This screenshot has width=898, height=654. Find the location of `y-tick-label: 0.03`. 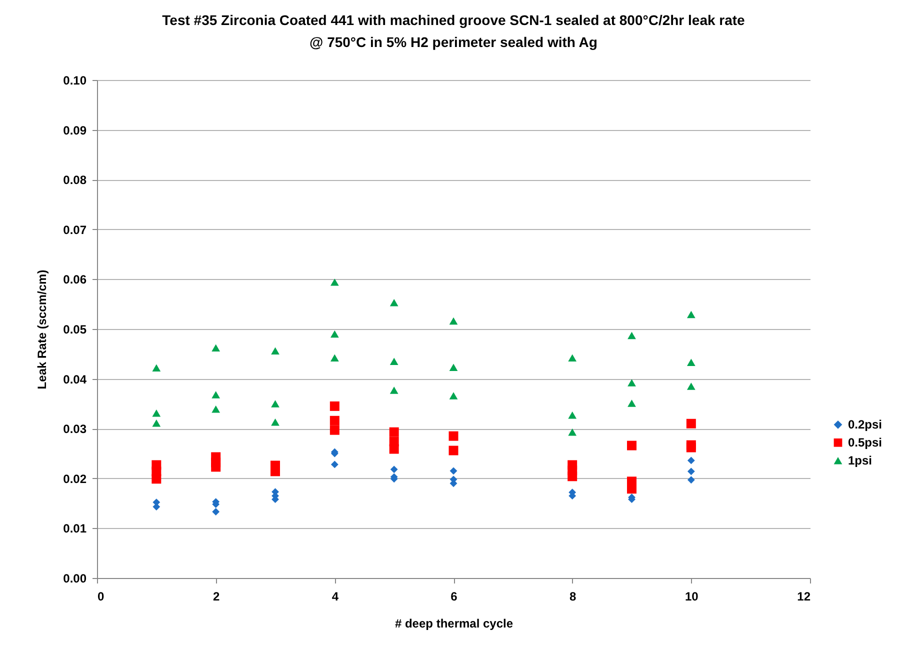

y-tick-label: 0.03 is located at coordinates (75, 429).